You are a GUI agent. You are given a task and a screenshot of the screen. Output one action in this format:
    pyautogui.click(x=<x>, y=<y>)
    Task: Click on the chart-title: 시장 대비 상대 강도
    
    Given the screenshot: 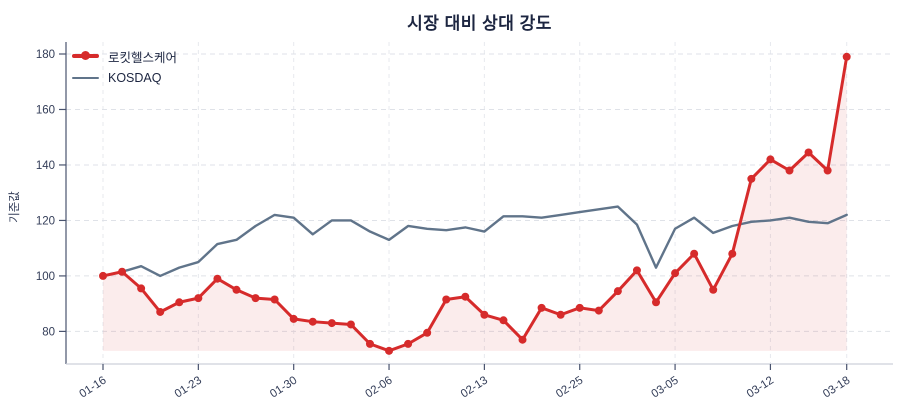 What is the action you would take?
    pyautogui.click(x=479, y=23)
    